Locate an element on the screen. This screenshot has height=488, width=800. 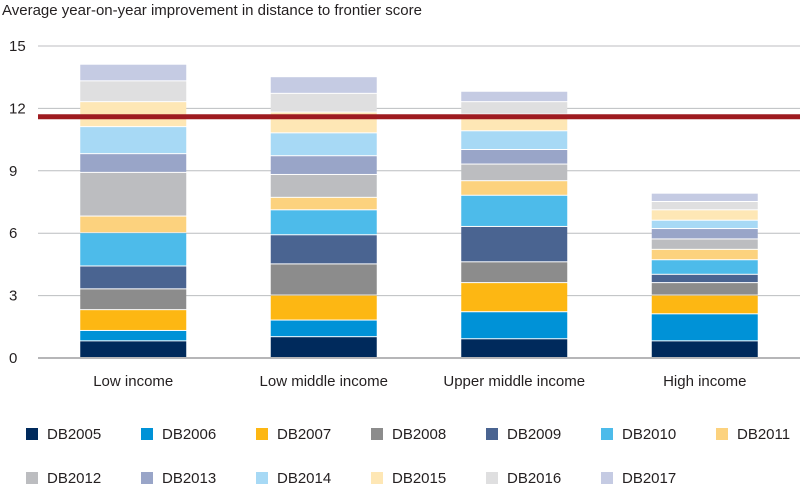
legend-item-db2015: DB2015 is located at coordinates (408, 478).